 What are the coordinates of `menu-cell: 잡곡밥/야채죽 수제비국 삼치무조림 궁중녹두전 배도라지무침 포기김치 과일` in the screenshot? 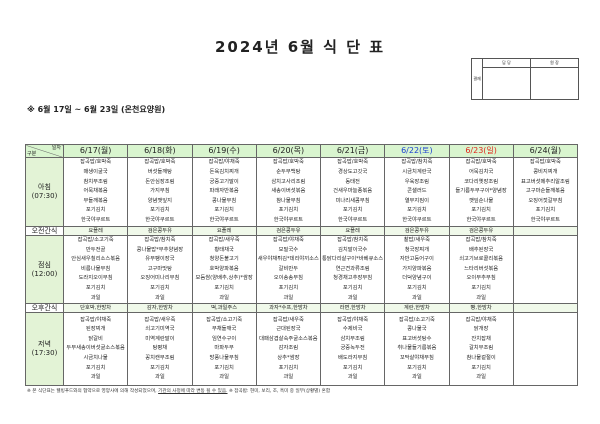 It's located at (352, 349).